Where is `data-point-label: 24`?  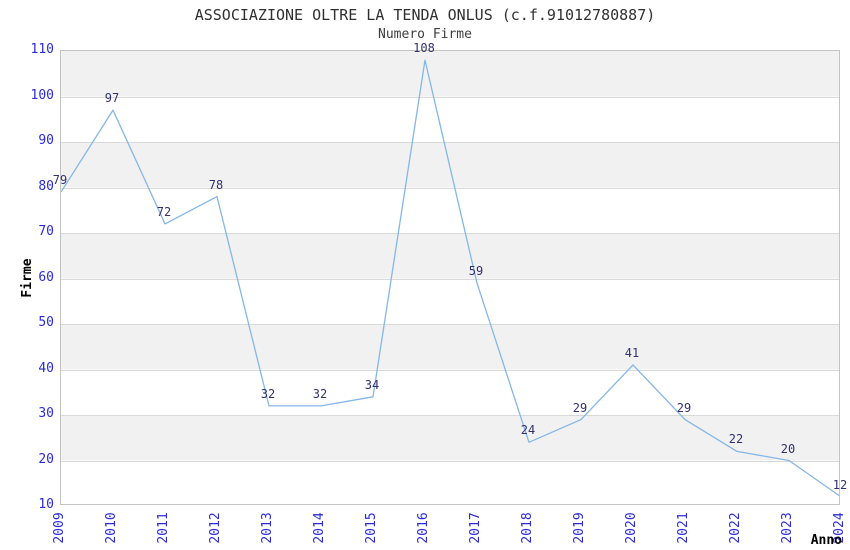 data-point-label: 24 is located at coordinates (528, 430).